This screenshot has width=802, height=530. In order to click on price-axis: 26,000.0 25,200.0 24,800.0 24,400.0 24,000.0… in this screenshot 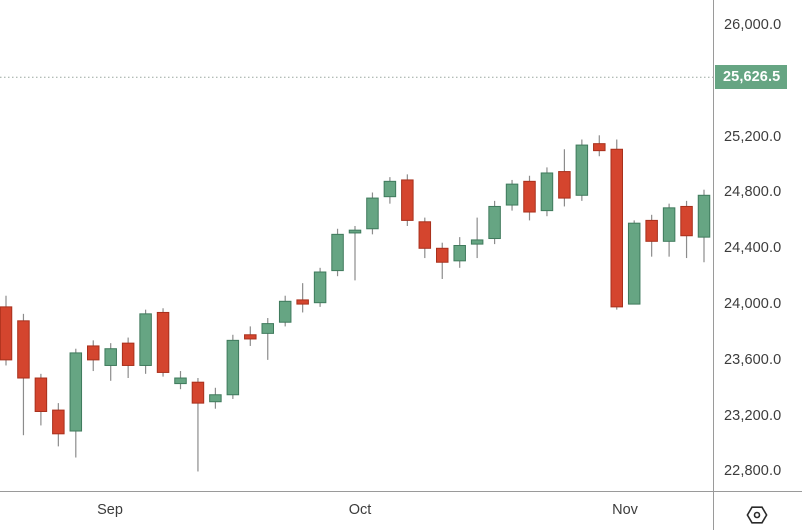, I will do `click(757, 245)`.